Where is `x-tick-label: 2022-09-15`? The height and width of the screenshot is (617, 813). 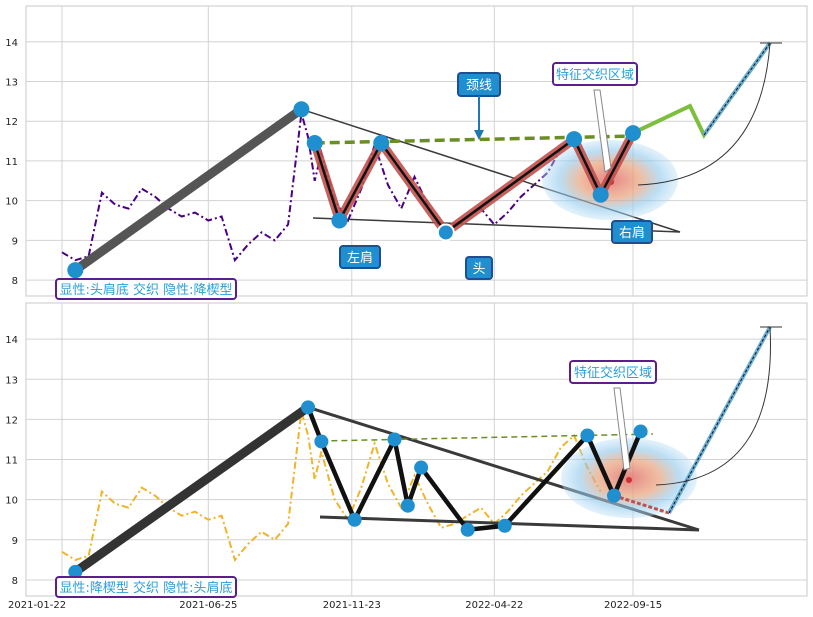 x-tick-label: 2022-09-15 is located at coordinates (633, 605).